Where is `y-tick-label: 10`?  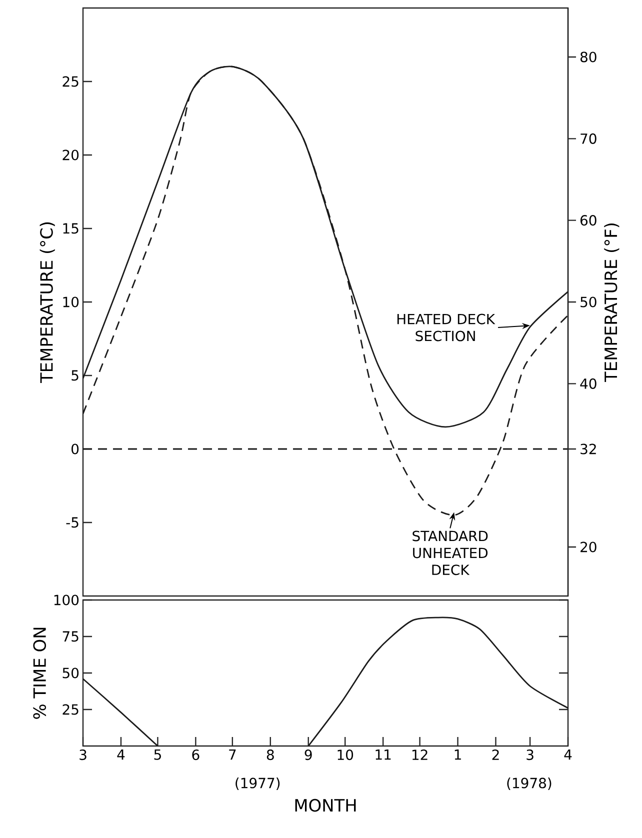
y-tick-label: 10 is located at coordinates (71, 302).